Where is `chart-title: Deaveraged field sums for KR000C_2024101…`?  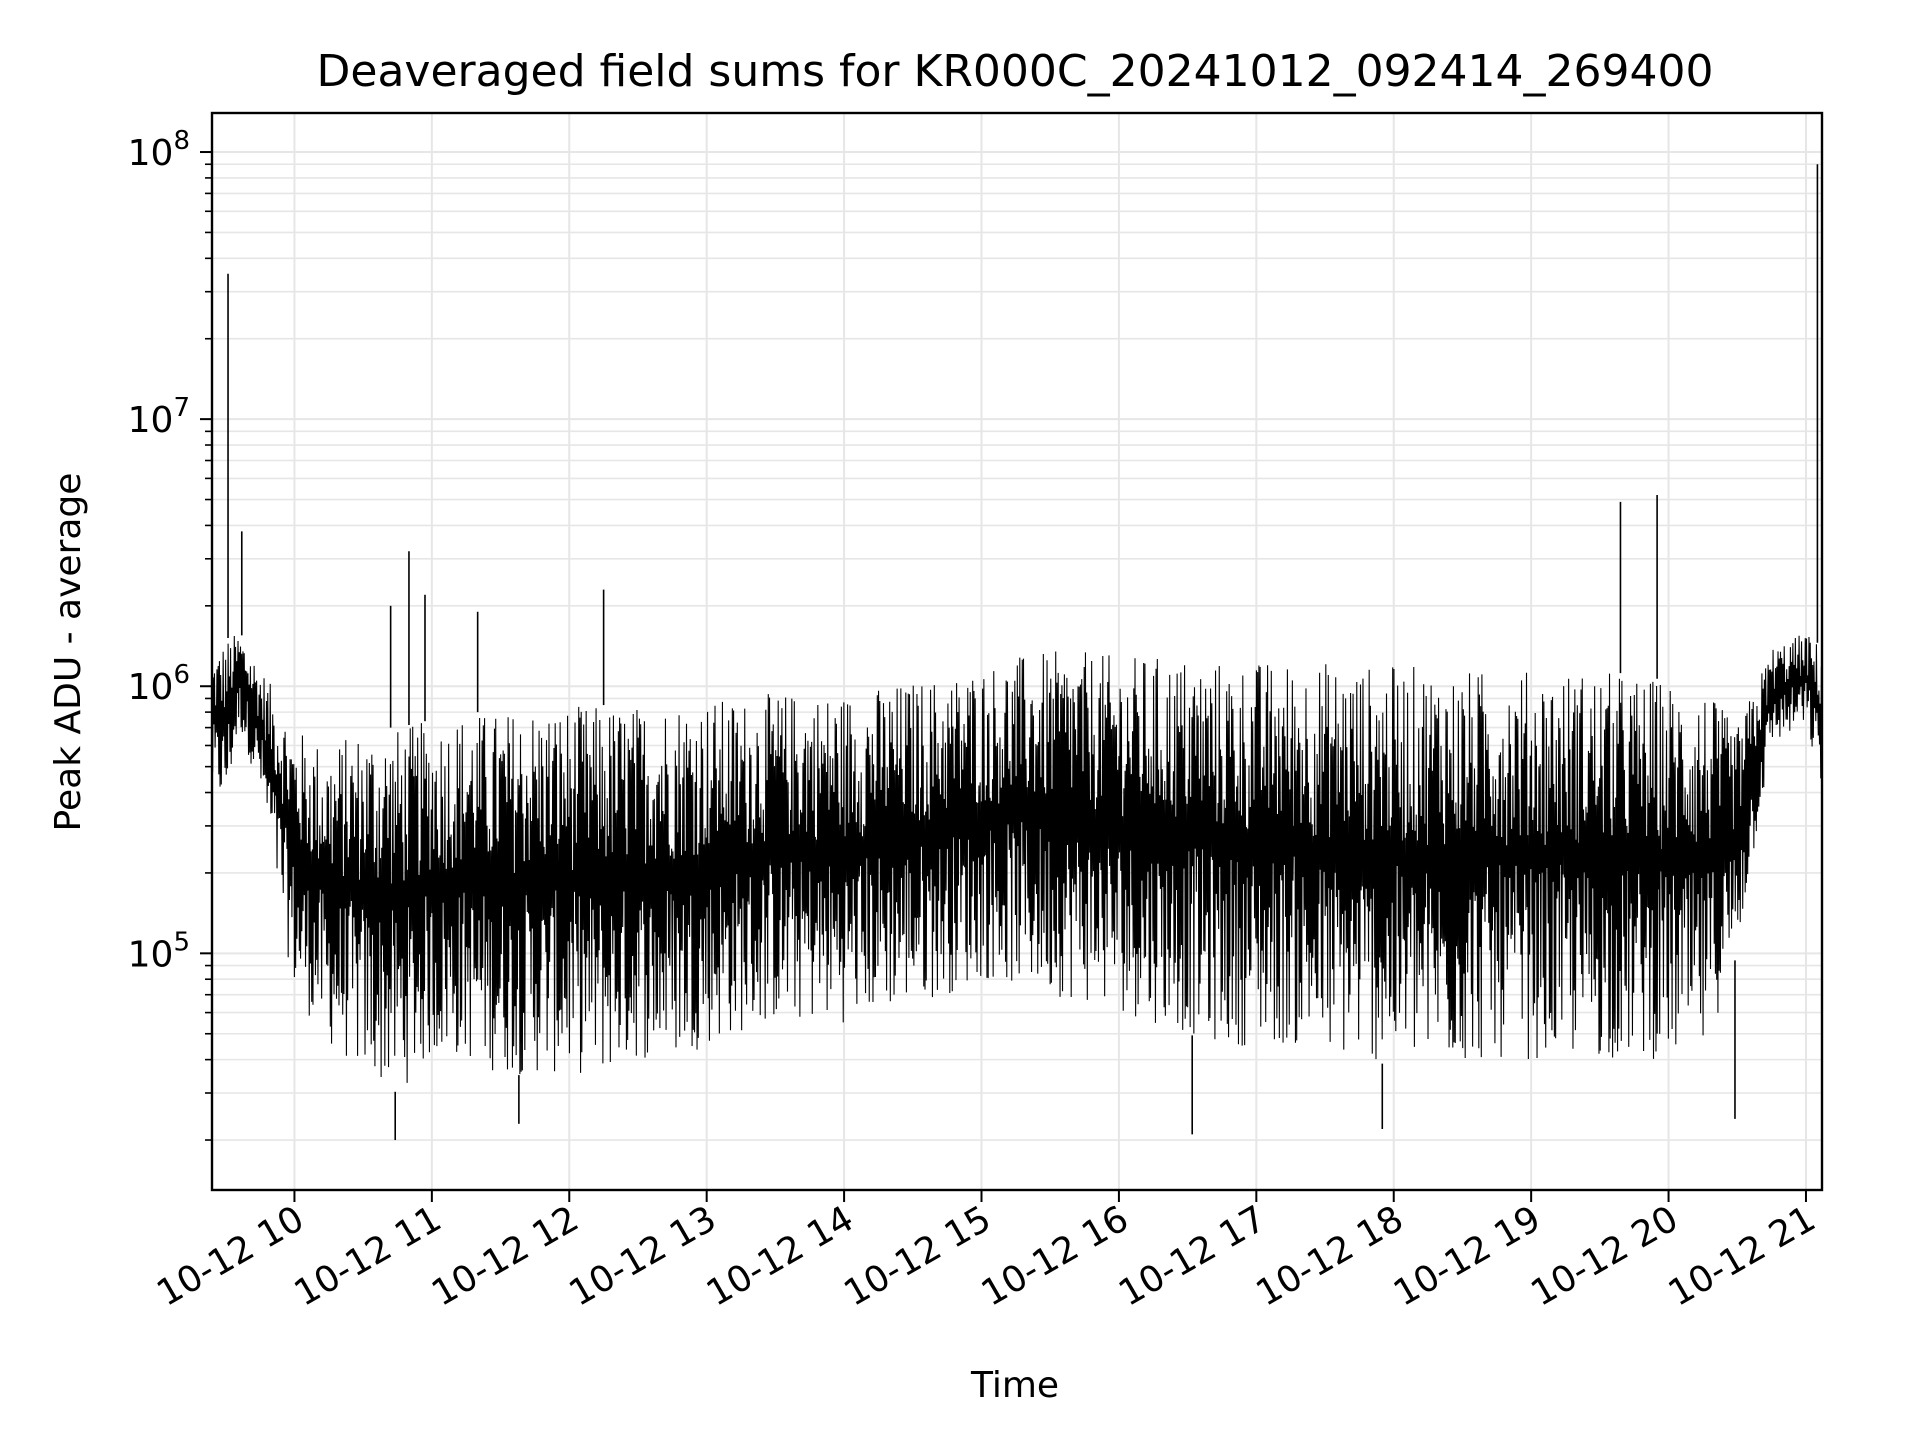 chart-title: Deaveraged field sums for KR000C_2024101… is located at coordinates (1015, 71).